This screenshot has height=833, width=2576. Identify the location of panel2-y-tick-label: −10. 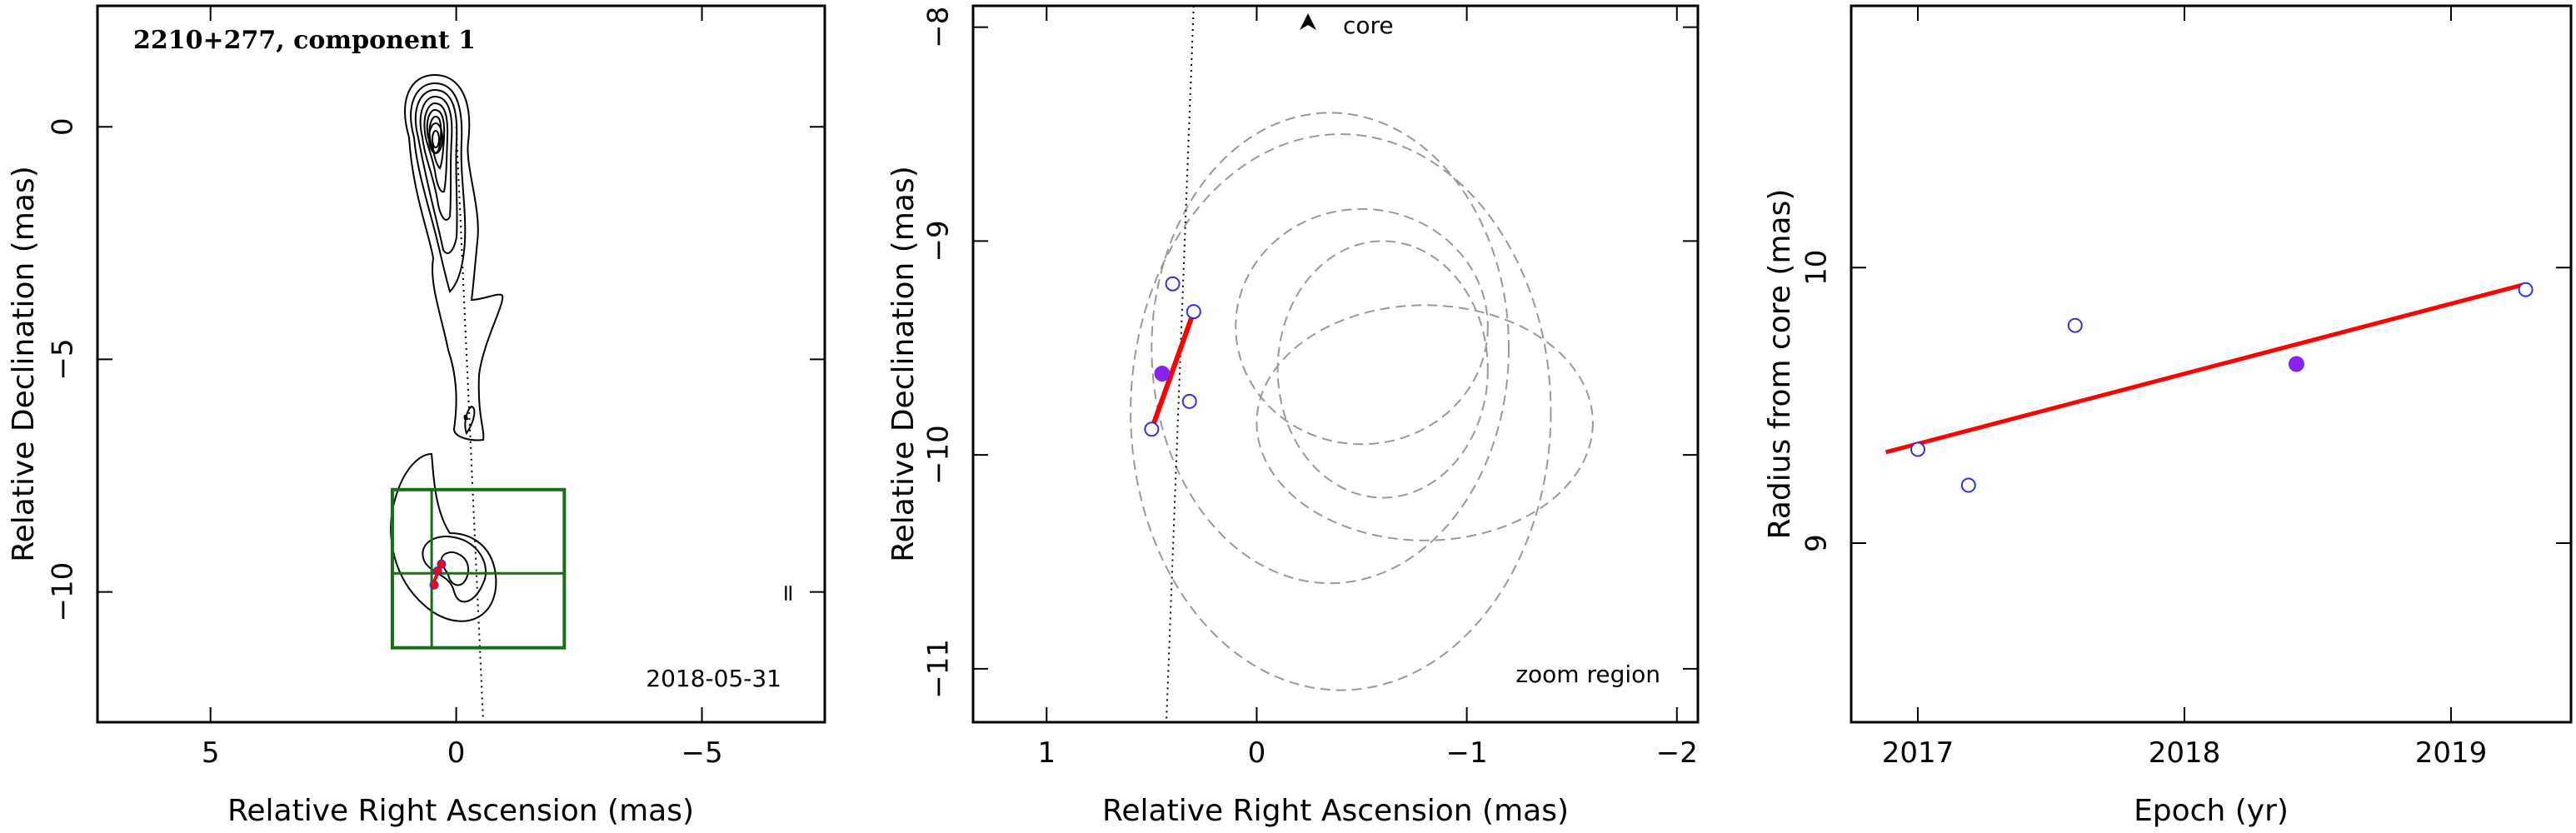
(939, 455).